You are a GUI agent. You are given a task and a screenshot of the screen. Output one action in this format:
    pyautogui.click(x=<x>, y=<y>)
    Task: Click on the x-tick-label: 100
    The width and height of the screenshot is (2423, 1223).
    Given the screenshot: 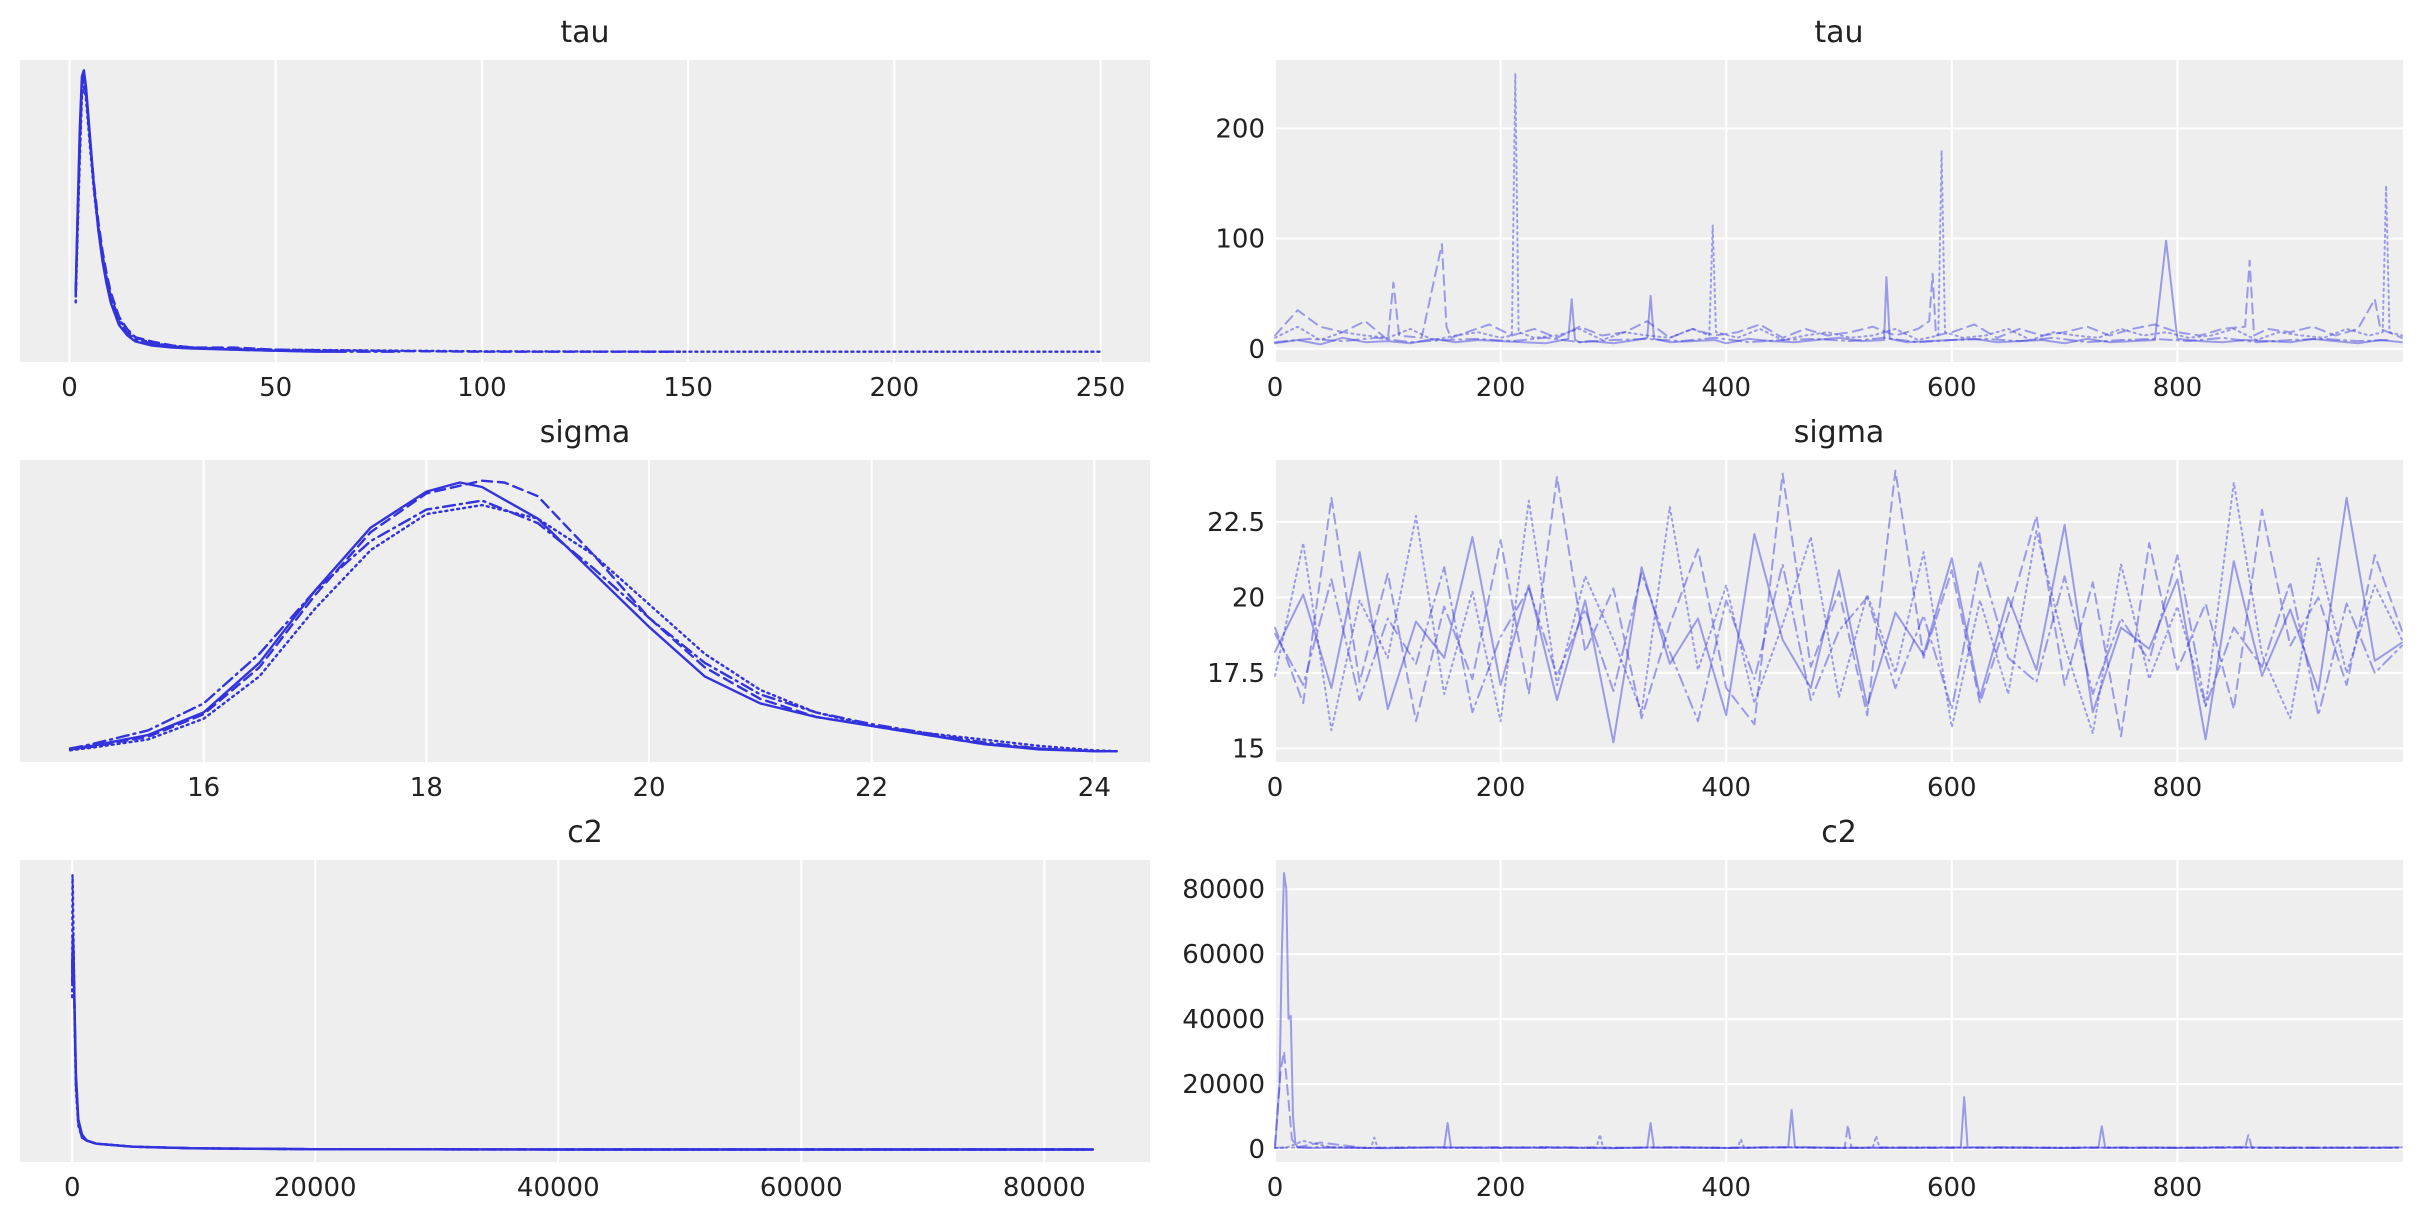 What is the action you would take?
    pyautogui.click(x=482, y=388)
    